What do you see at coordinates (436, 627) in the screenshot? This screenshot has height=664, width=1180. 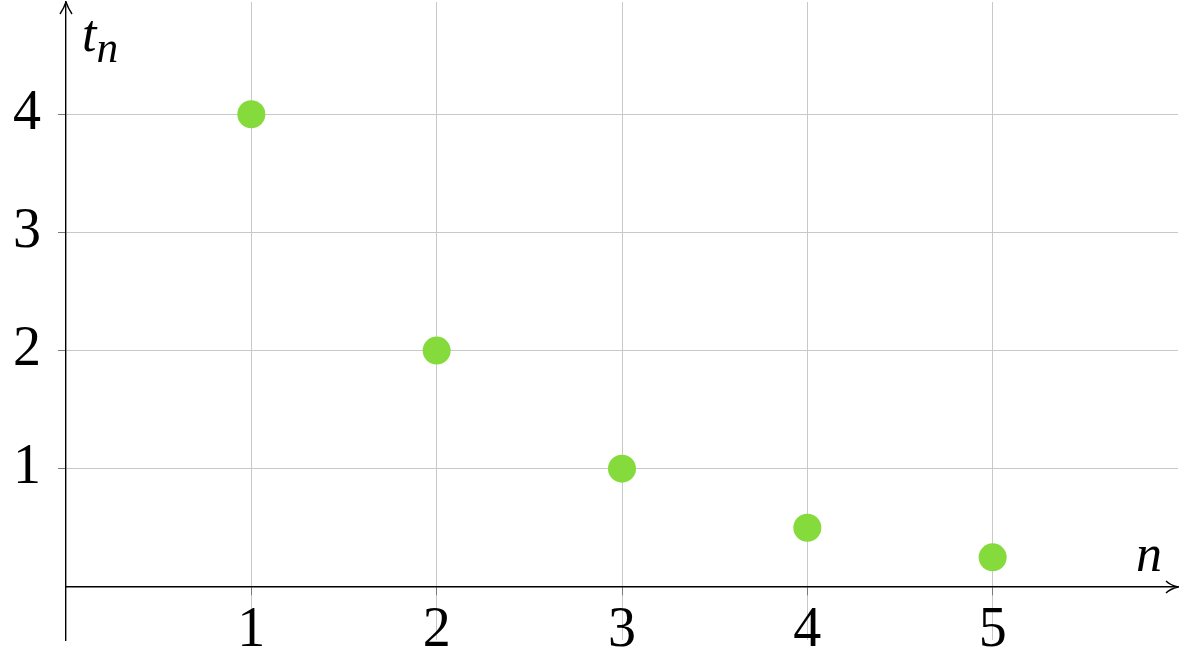 I see `x-tick-label: 2` at bounding box center [436, 627].